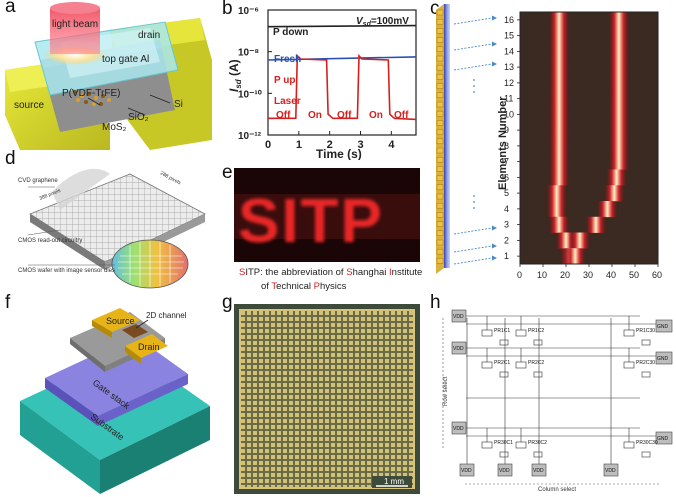 The image size is (676, 497). Describe the element at coordinates (10, 158) in the screenshot. I see `panel-label-d: d` at that location.